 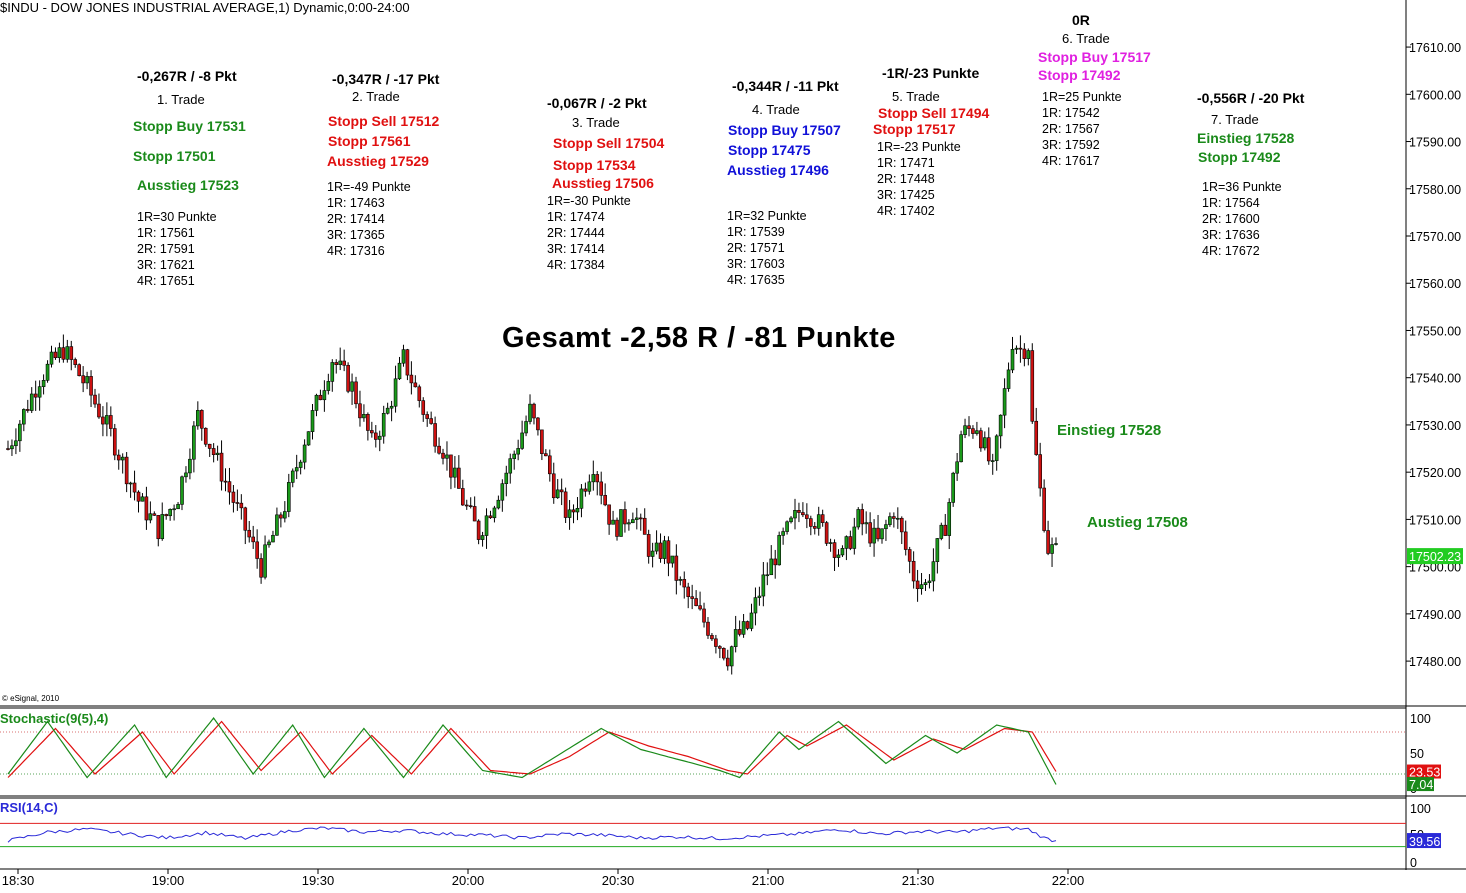 What do you see at coordinates (369, 187) in the screenshot?
I see `trade-r-line: 1R=-49 Punkte` at bounding box center [369, 187].